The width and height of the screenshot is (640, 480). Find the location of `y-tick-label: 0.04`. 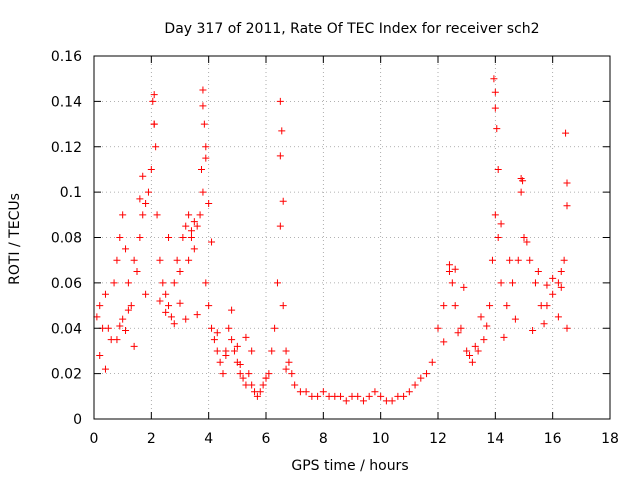

y-tick-label: 0.04 is located at coordinates (66, 329).